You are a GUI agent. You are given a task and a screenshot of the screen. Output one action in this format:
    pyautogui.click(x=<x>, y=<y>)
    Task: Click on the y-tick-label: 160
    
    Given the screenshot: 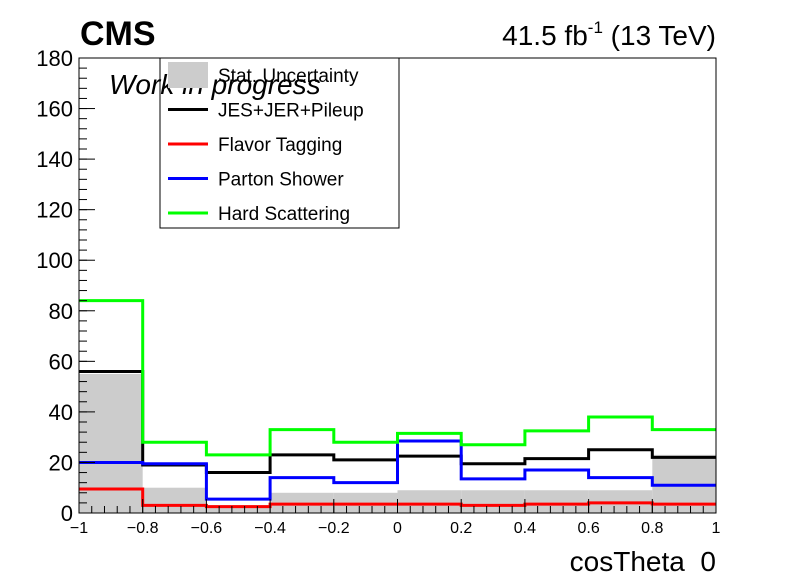 What is the action you would take?
    pyautogui.click(x=54, y=109)
    